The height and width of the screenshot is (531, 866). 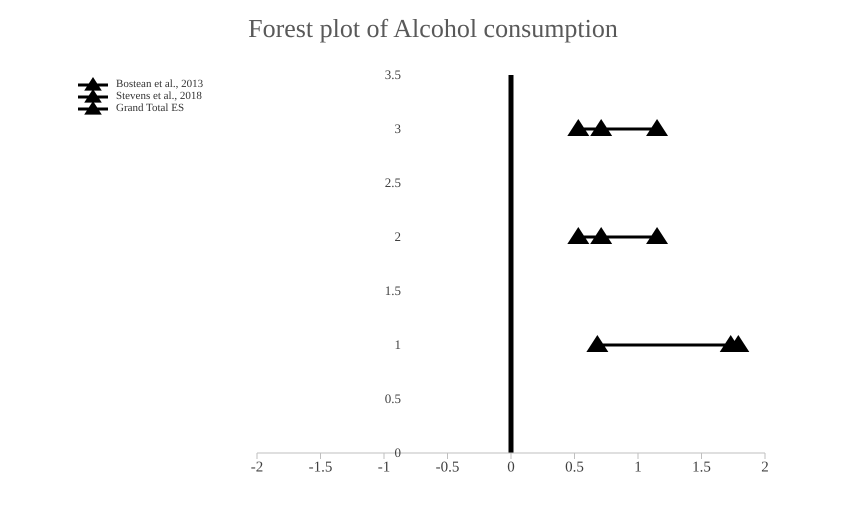 I want to click on x-tick-label: 0.5, so click(x=574, y=468).